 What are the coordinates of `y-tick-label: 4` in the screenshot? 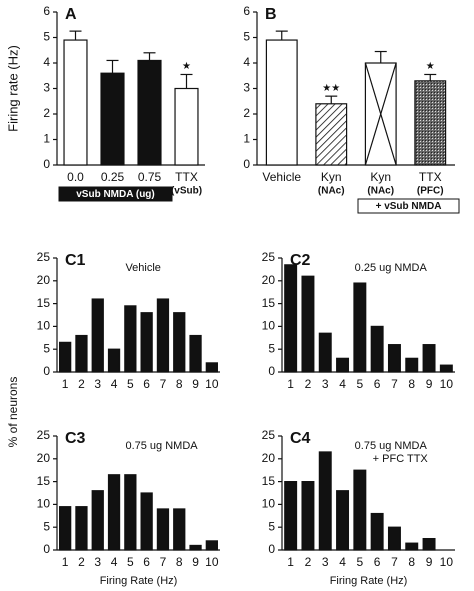 It's located at (46, 62).